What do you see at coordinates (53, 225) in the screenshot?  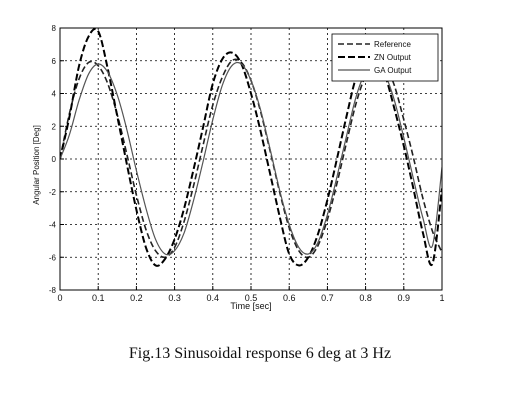 I see `y-tick-label: -4` at bounding box center [53, 225].